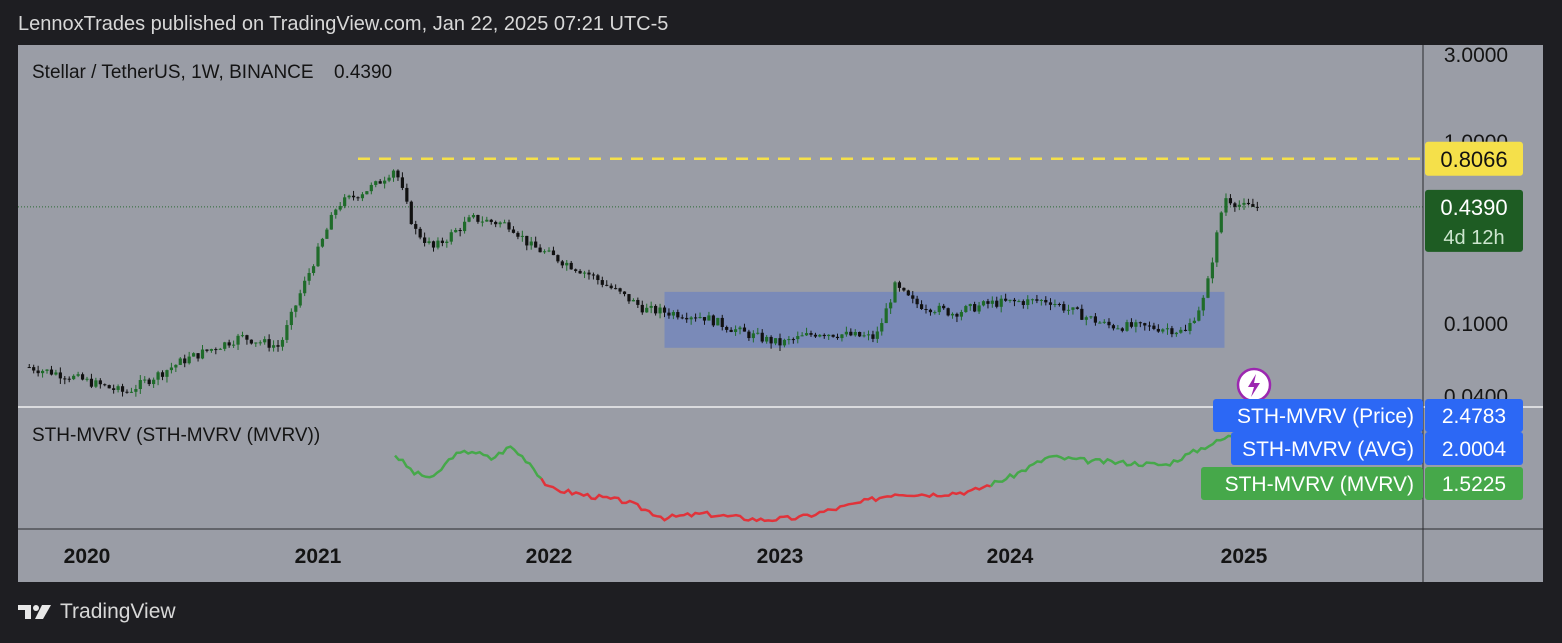  I want to click on mvrv-line-below, so click(766, 500).